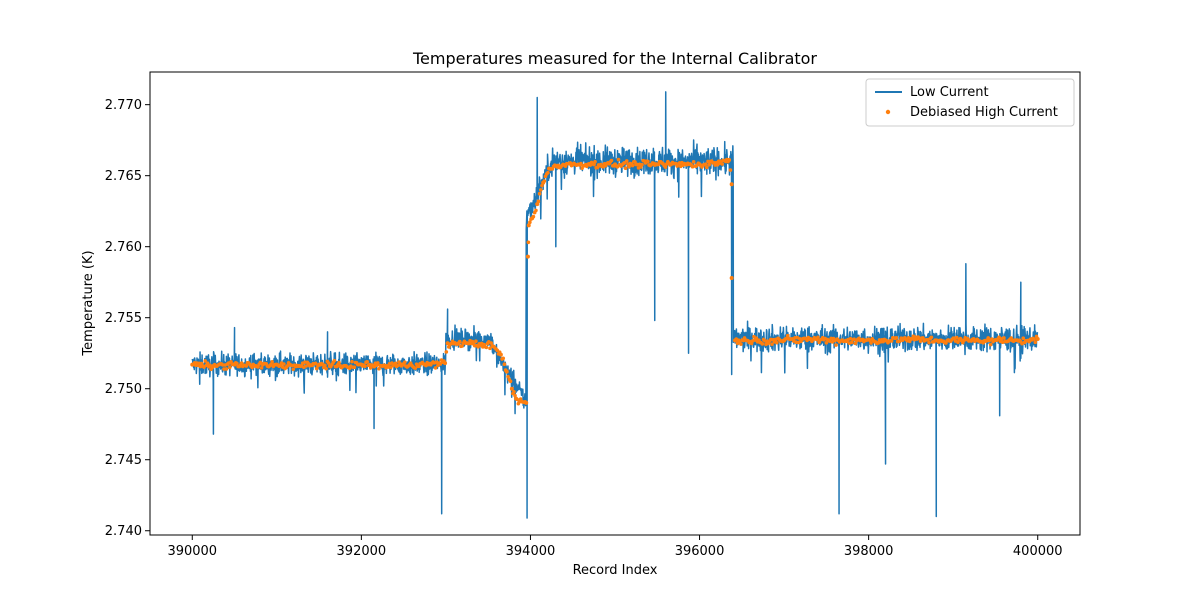 The width and height of the screenshot is (1200, 600). Describe the element at coordinates (869, 551) in the screenshot. I see `x-tick-label: 398000` at that location.